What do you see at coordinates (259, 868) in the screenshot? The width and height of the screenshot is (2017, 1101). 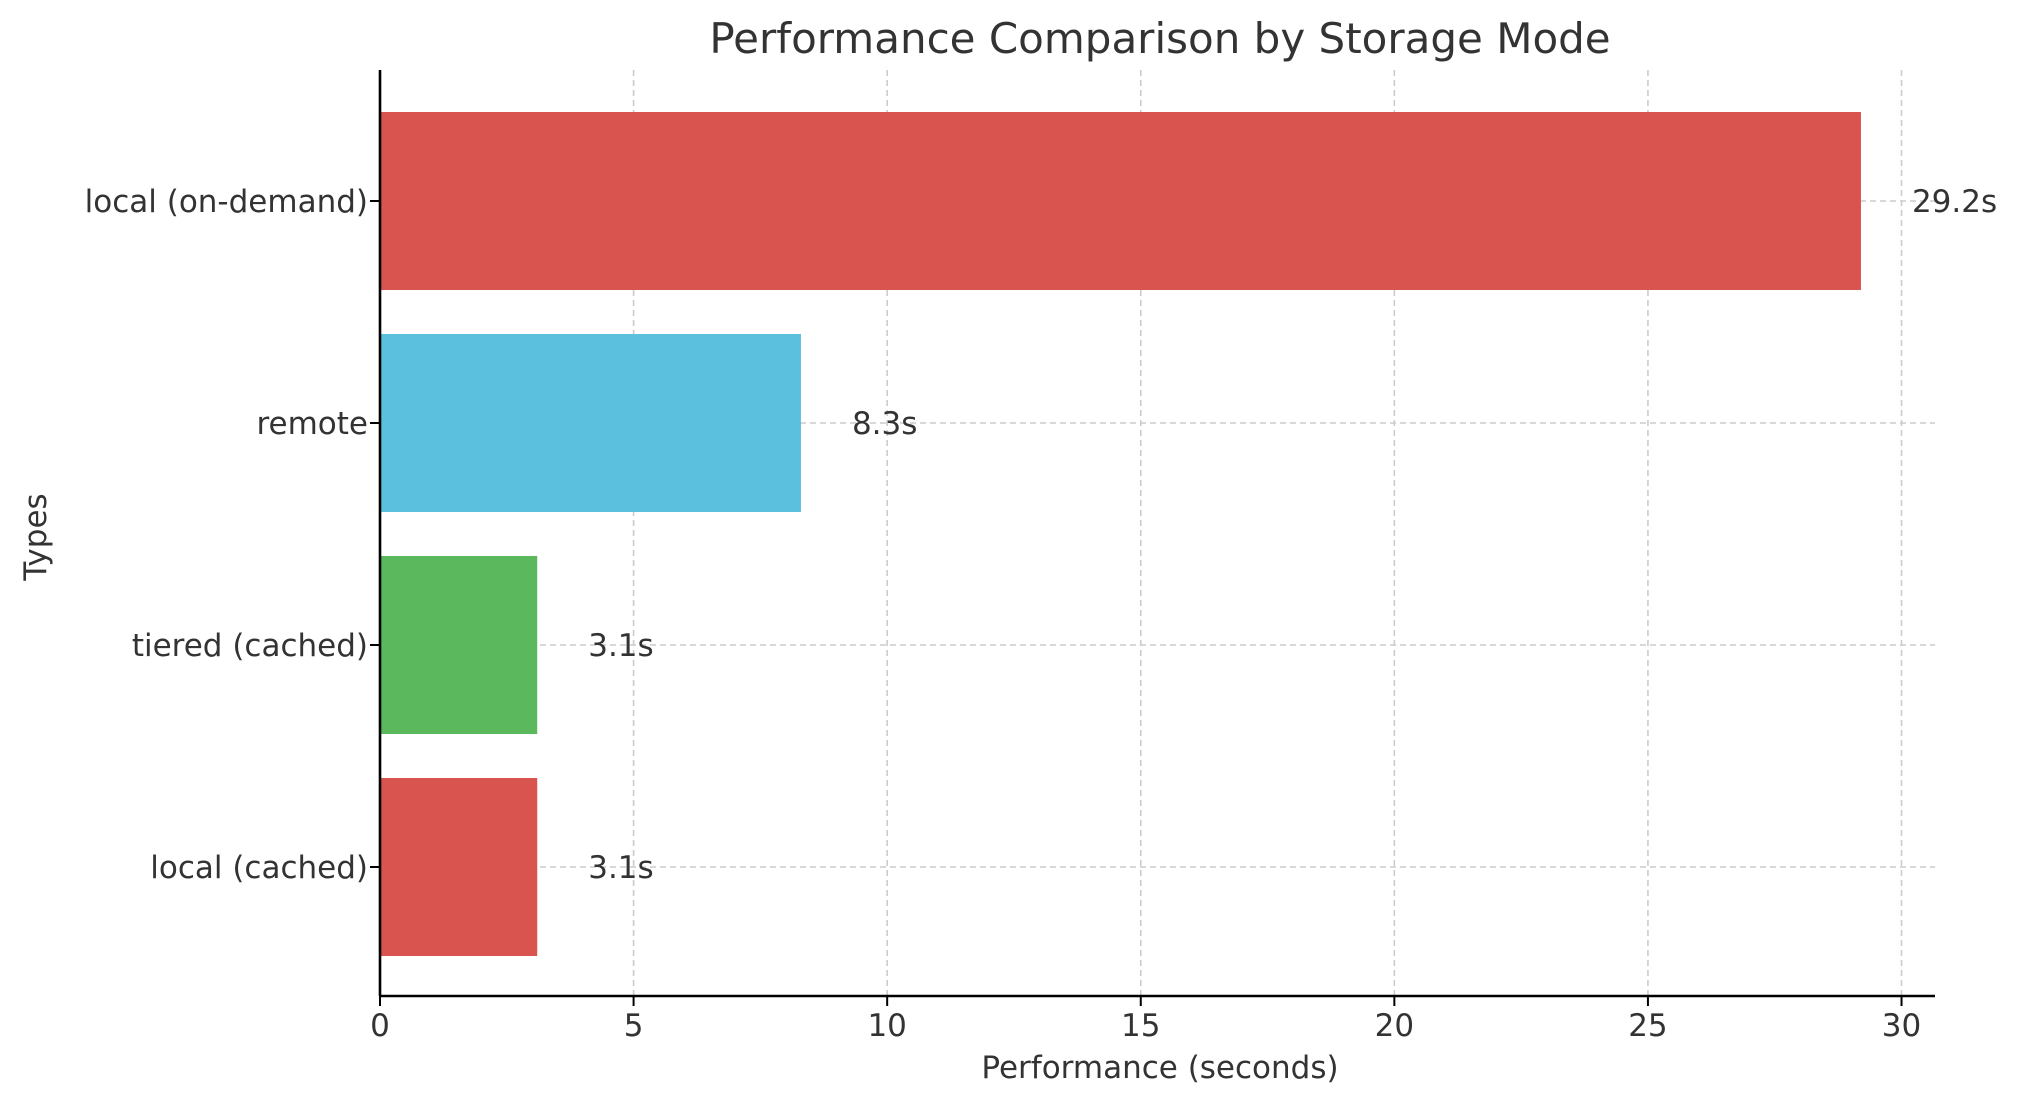 I see `y-tick-label: local (cached)` at bounding box center [259, 868].